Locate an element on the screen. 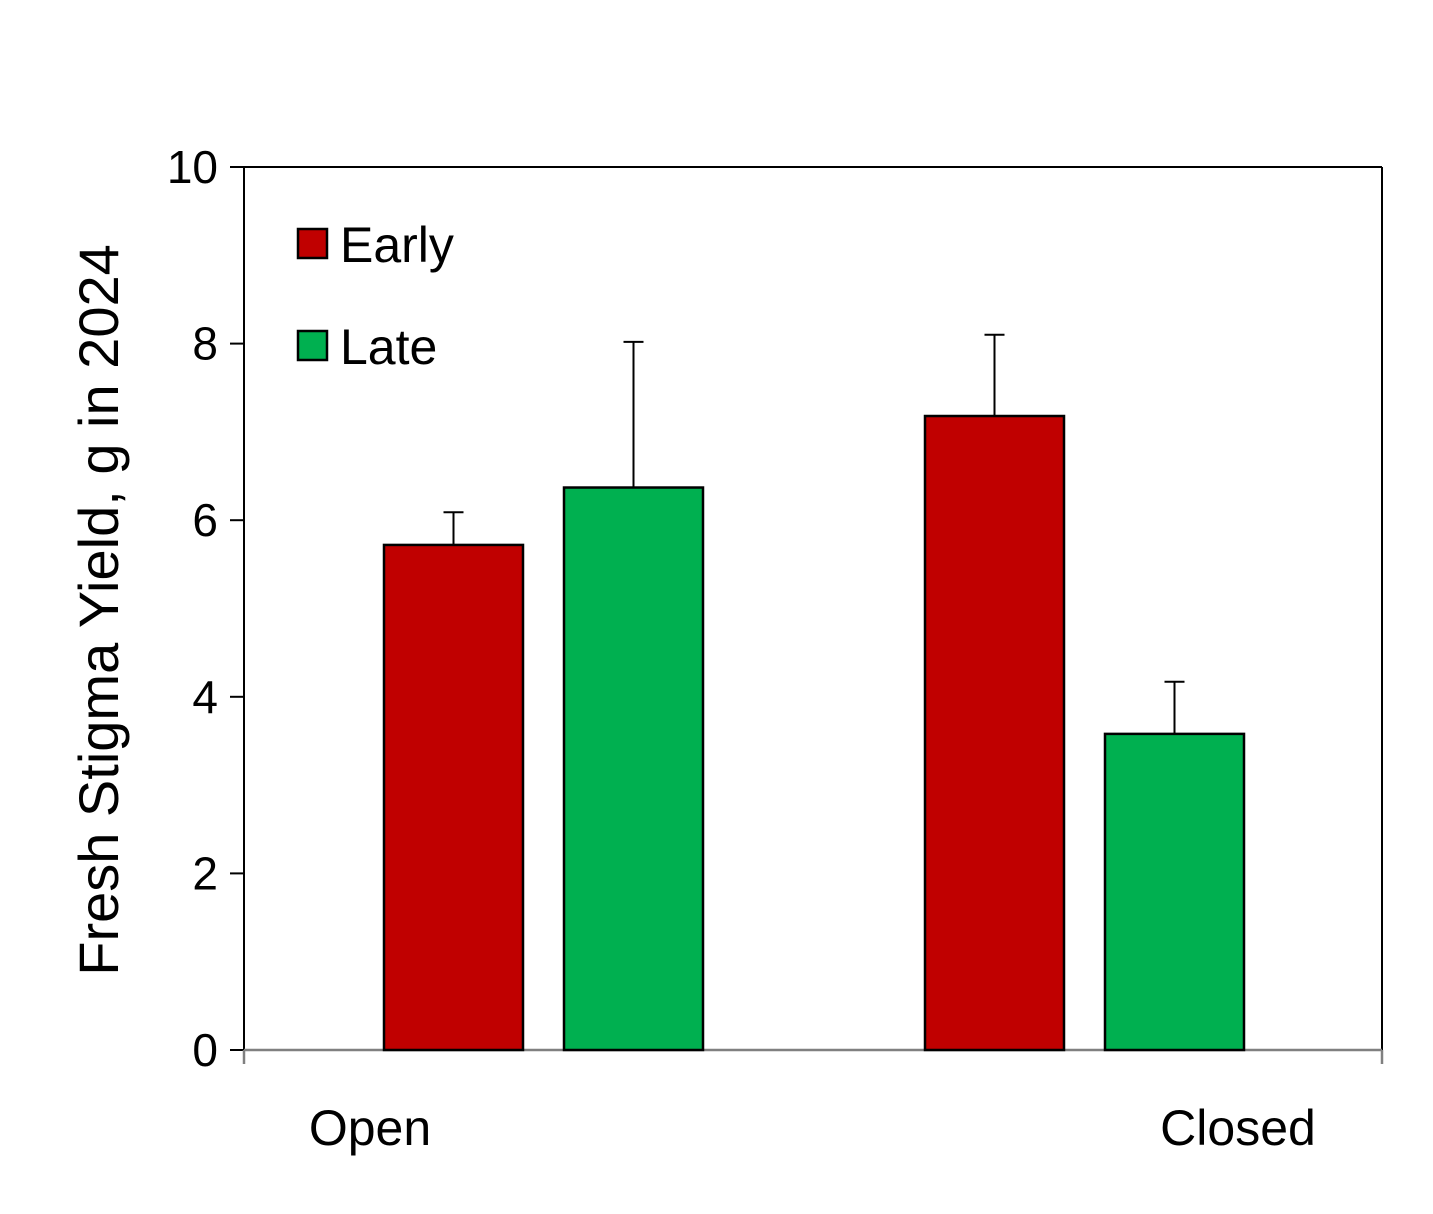 The width and height of the screenshot is (1433, 1214). x-category-label: Closed is located at coordinates (1238, 1128).